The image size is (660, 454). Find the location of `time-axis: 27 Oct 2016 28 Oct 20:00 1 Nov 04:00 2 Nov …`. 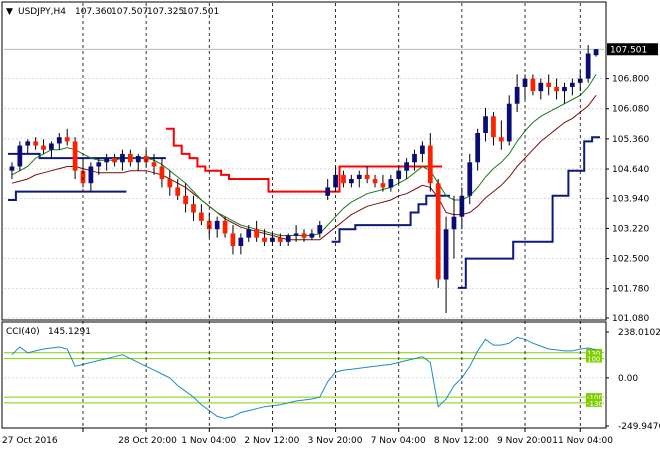

time-axis: 27 Oct 2016 28 Oct 20:00 1 Nov 04:00 2 Nov … is located at coordinates (307, 437).